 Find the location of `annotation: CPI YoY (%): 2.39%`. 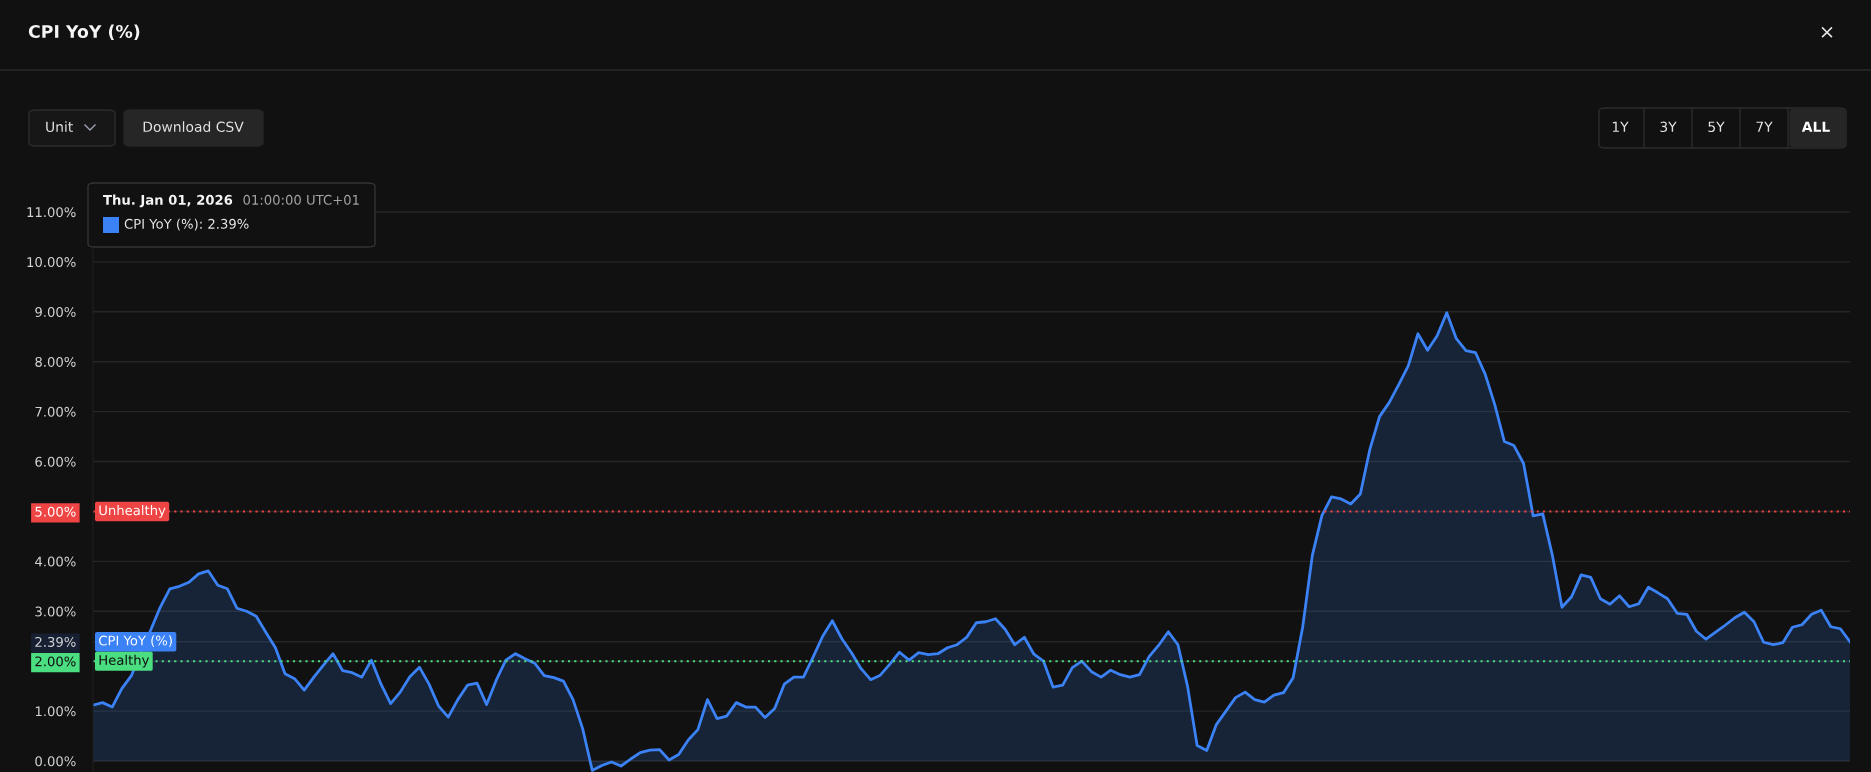

annotation: CPI YoY (%): 2.39% is located at coordinates (186, 224).